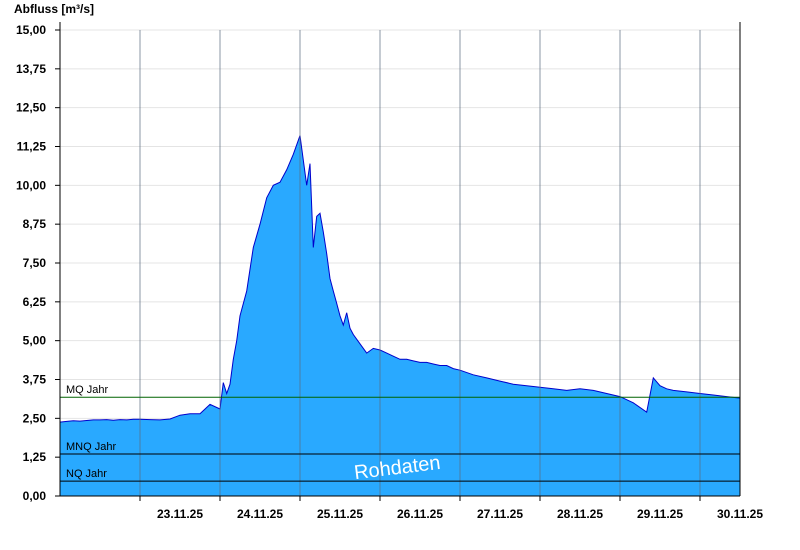  What do you see at coordinates (35, 224) in the screenshot?
I see `y-tick-label: 8,75` at bounding box center [35, 224].